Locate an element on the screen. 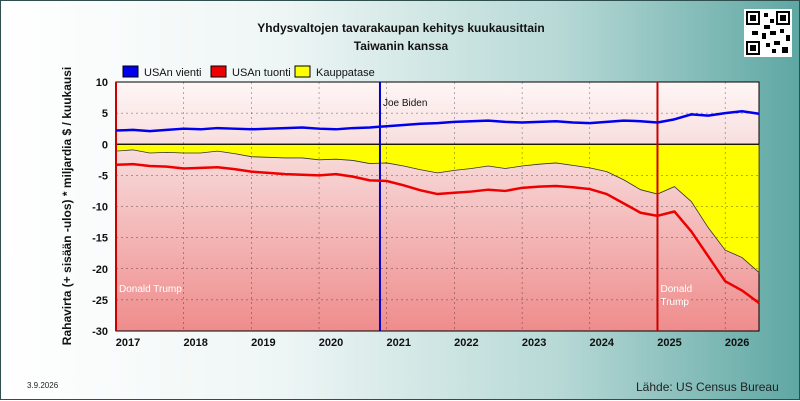 This screenshot has height=401, width=800. x-tick-label: 2019 is located at coordinates (263, 343).